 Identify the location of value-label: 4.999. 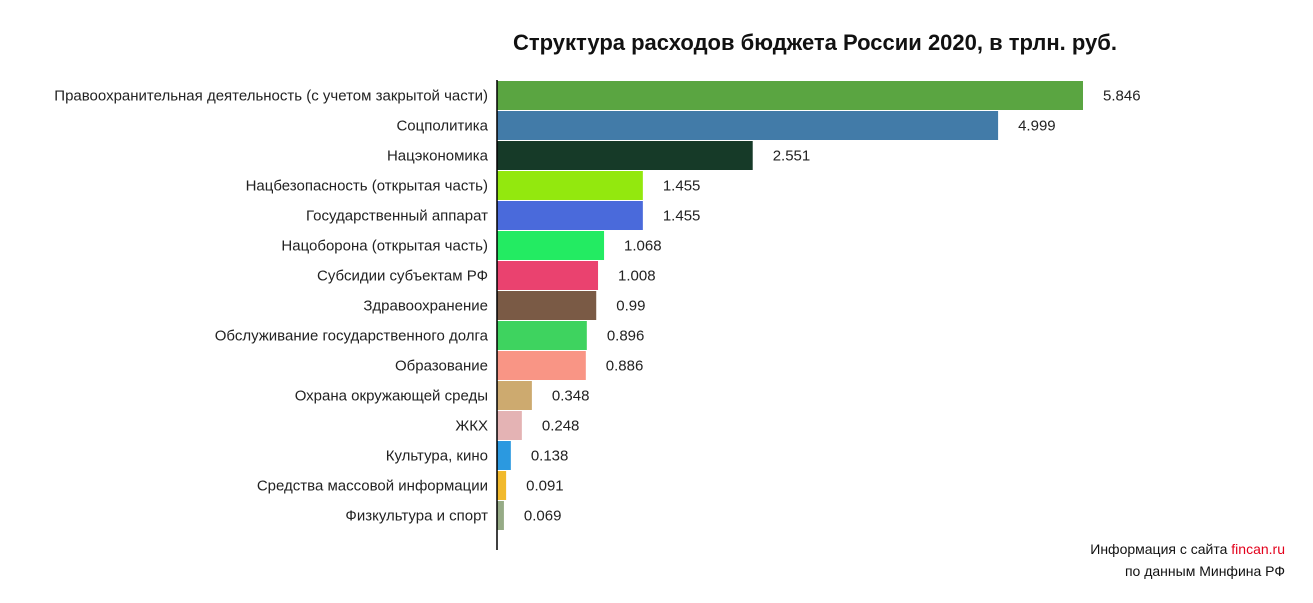
(1037, 126).